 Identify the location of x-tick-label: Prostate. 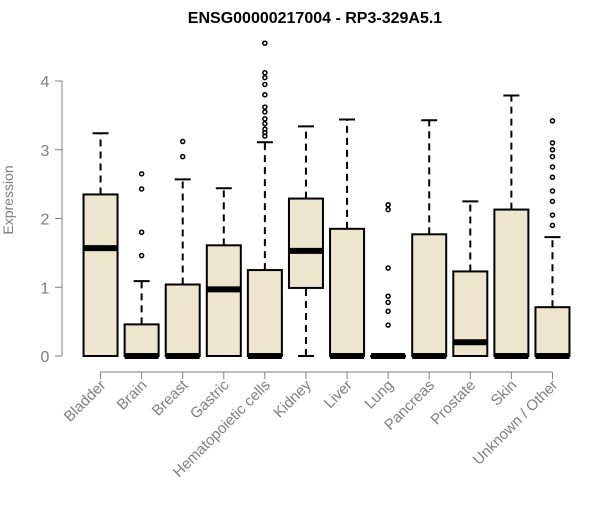
(454, 403).